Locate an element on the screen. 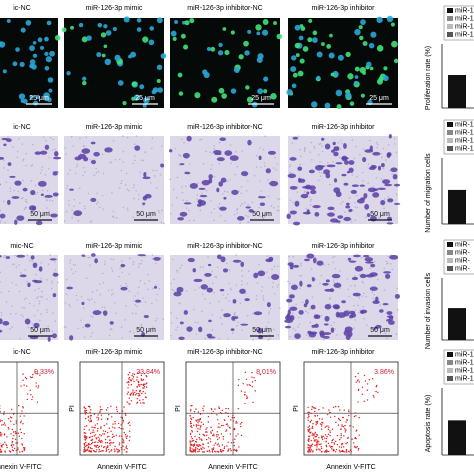 The image size is (474, 474). panel: 50 μm is located at coordinates (29, 298).